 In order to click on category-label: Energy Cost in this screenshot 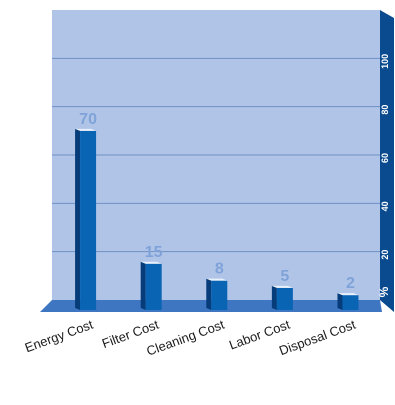, I will do `click(59, 336)`.